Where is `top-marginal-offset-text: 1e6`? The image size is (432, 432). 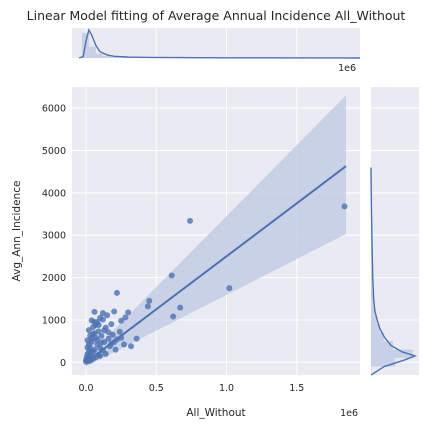 top-marginal-offset-text: 1e6 is located at coordinates (347, 68).